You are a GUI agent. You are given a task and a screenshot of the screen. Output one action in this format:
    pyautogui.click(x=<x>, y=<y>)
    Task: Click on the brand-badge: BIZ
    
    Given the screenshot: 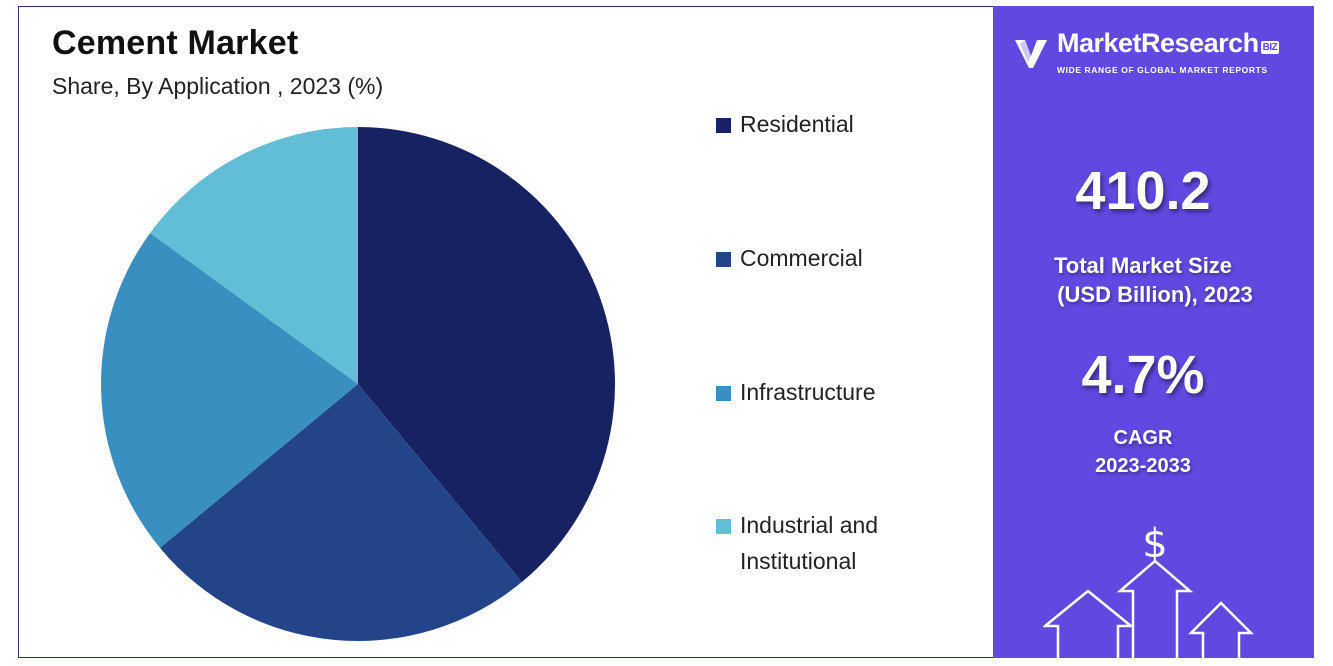 What is the action you would take?
    pyautogui.click(x=1270, y=47)
    